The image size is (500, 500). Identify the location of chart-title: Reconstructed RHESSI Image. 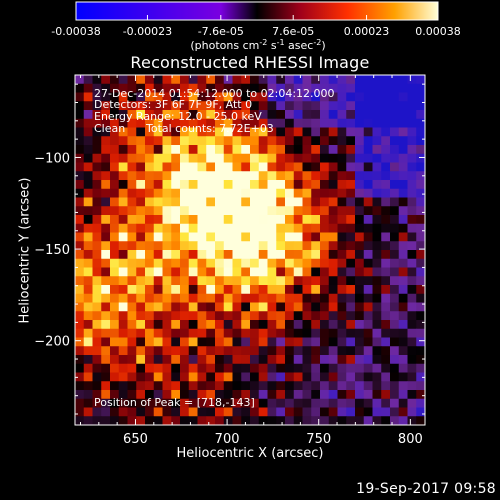
(250, 62).